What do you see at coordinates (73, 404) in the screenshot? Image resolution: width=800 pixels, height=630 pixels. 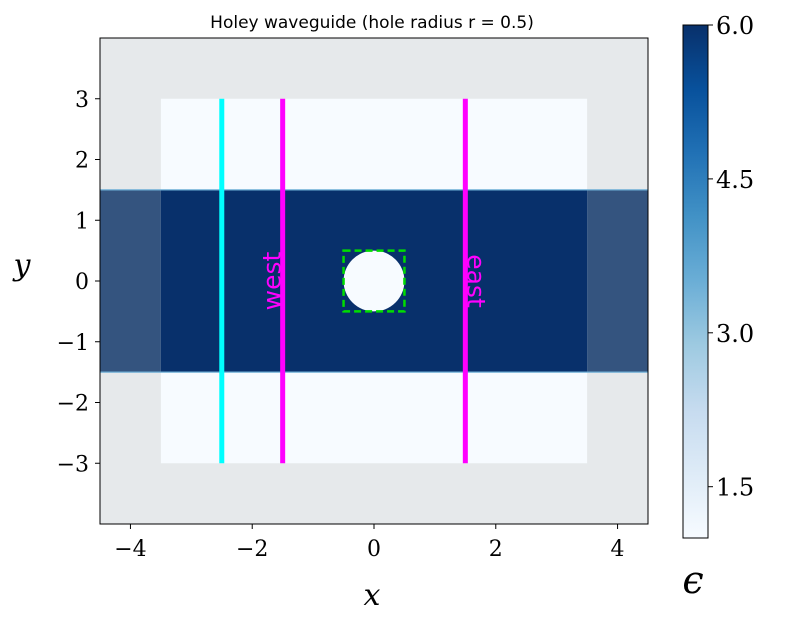 I see `y-tick-label: −2` at bounding box center [73, 404].